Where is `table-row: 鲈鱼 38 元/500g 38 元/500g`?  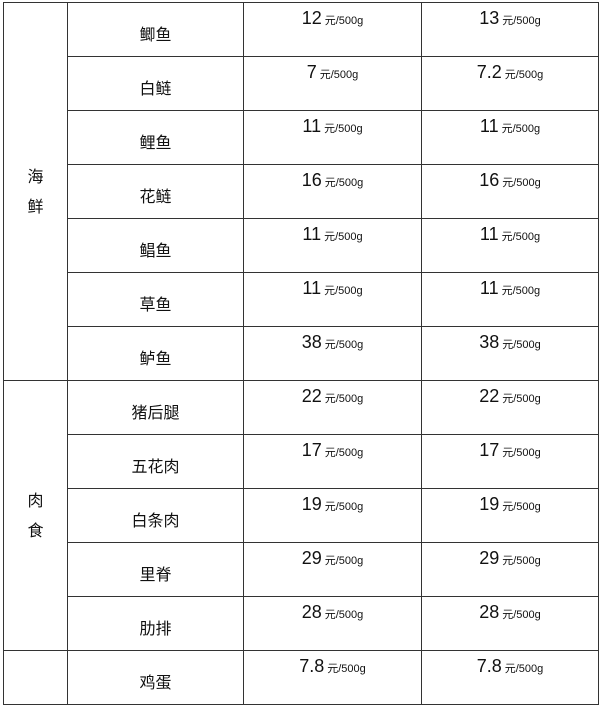
table-row: 鲈鱼 38 元/500g 38 元/500g is located at coordinates (301, 353).